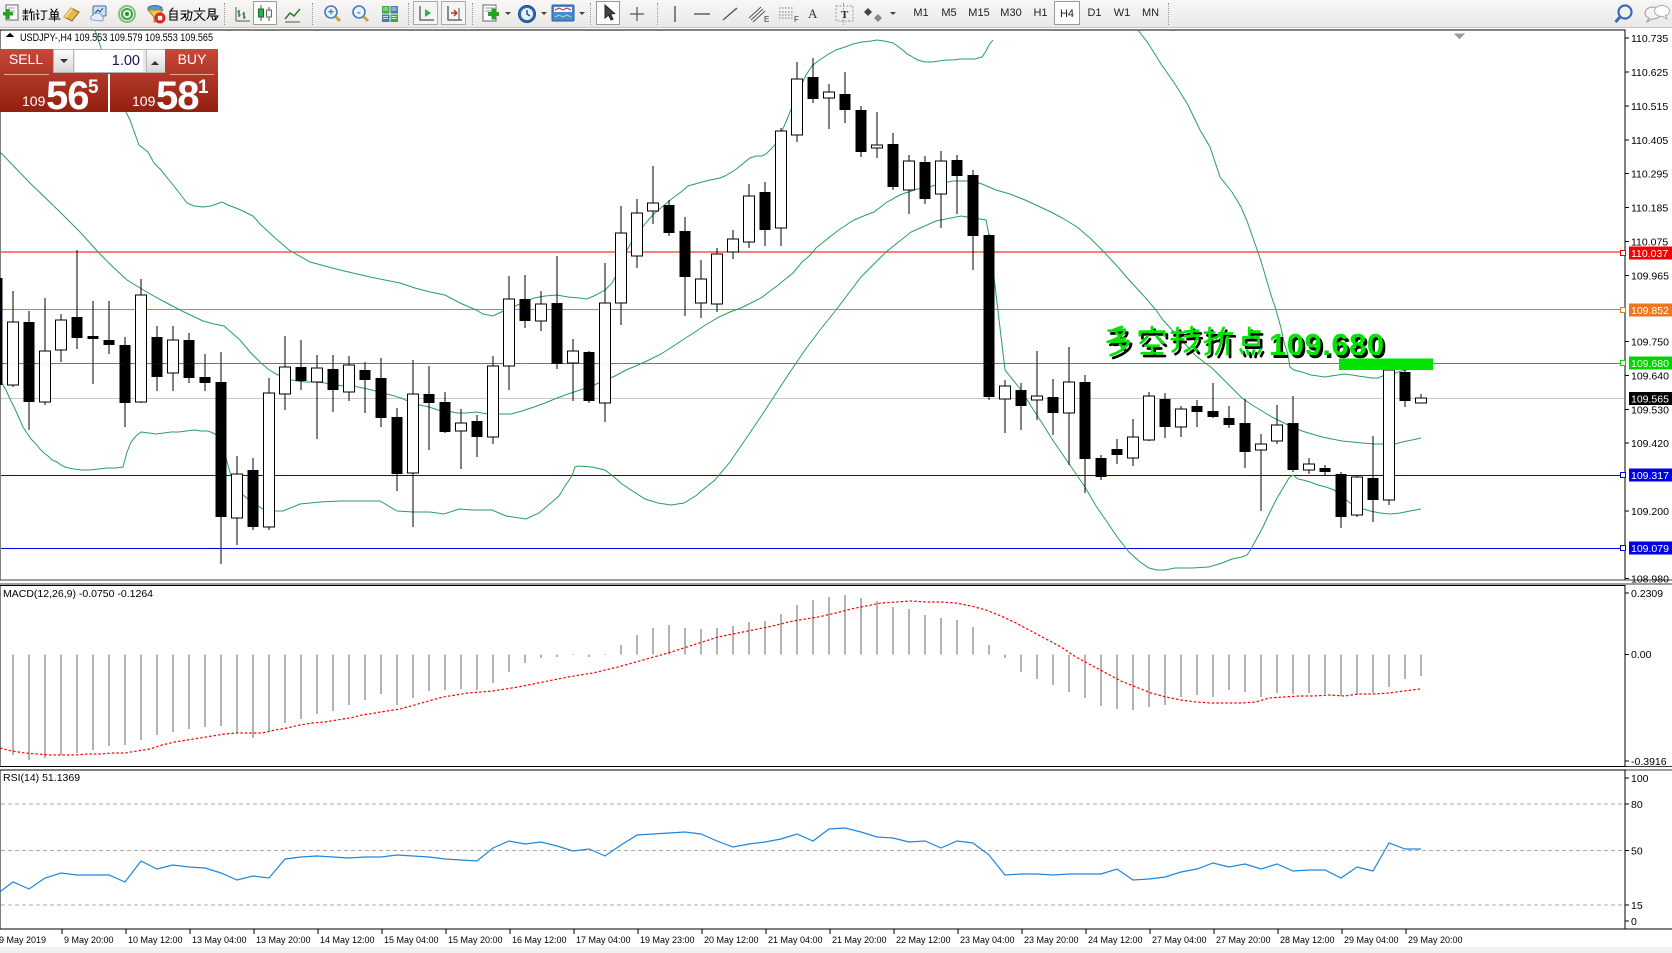 This screenshot has width=1672, height=953. Describe the element at coordinates (475, 940) in the screenshot. I see `svg-text: 15 May 20:00` at that location.